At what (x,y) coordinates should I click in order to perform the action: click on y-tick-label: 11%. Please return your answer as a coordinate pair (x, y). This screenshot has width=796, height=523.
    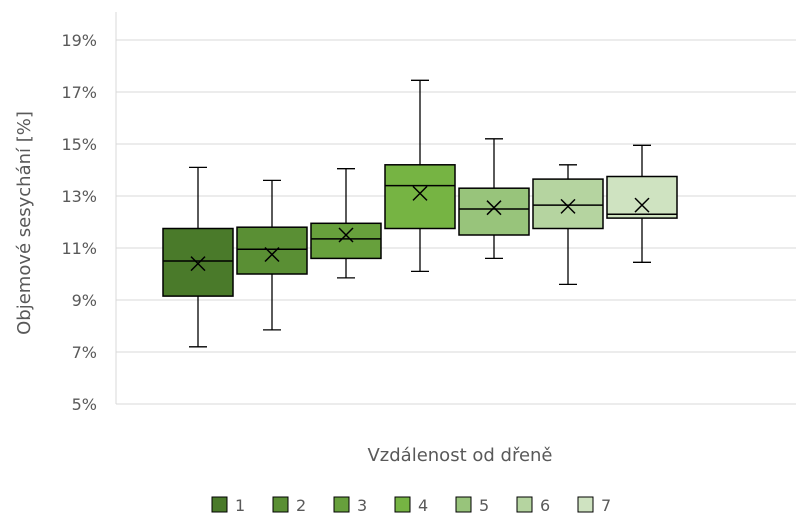
    Looking at the image, I should click on (79, 248).